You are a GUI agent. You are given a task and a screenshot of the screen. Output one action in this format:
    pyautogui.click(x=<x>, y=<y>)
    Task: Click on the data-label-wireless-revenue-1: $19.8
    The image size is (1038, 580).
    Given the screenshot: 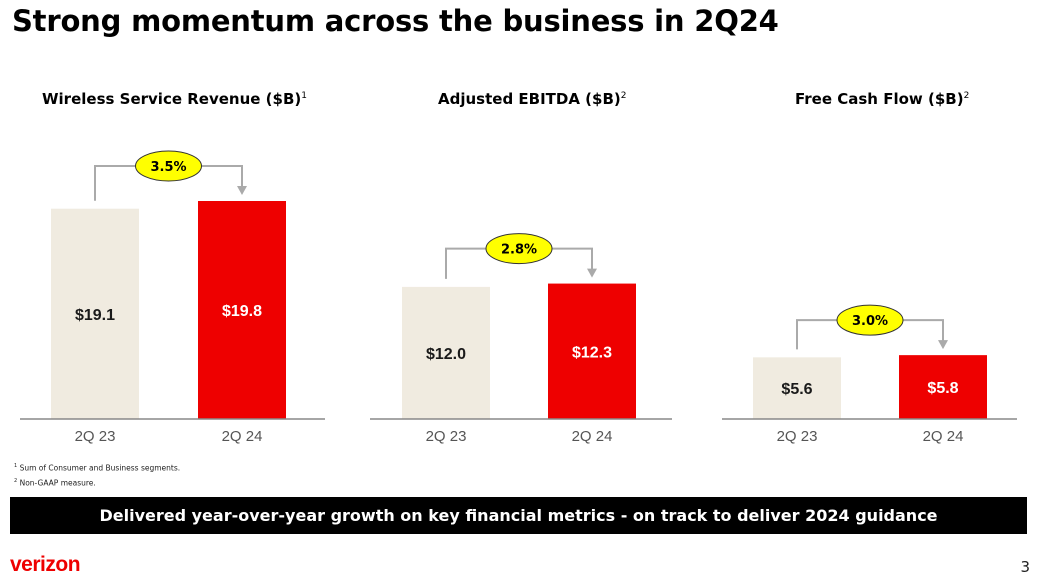 What is the action you would take?
    pyautogui.click(x=242, y=311)
    